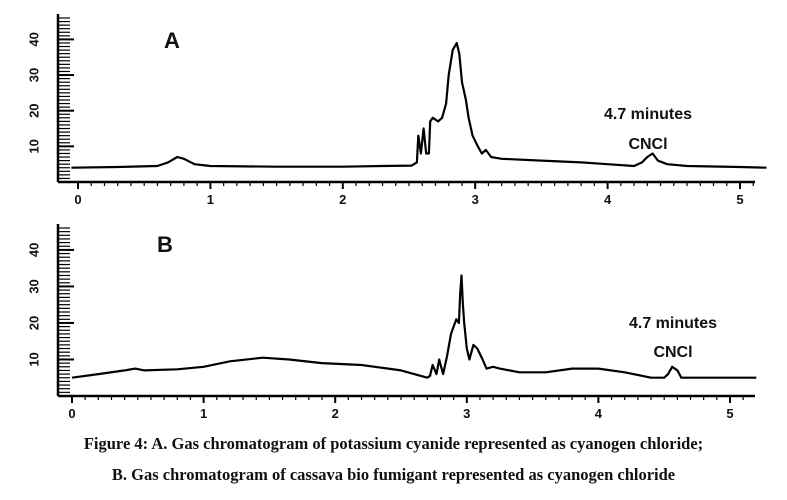  I want to click on panel-label: A, so click(172, 40).